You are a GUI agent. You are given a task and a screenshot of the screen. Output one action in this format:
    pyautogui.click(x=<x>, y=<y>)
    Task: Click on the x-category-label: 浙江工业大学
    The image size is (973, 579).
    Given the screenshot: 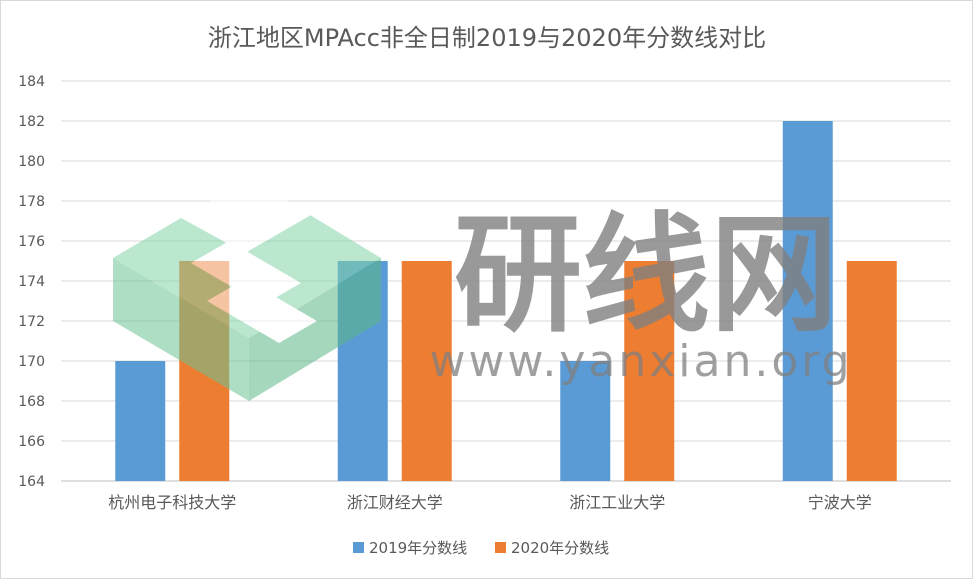 What is the action you would take?
    pyautogui.click(x=617, y=502)
    